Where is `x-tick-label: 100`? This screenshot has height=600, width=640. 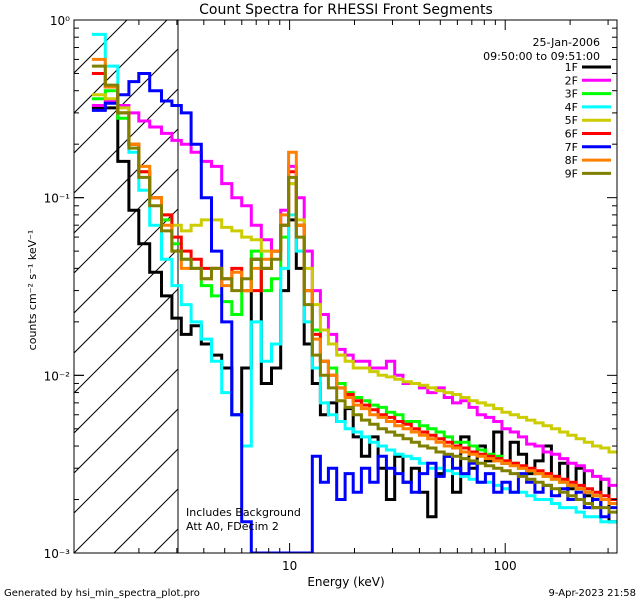
x-tick-label: 100 is located at coordinates (505, 566).